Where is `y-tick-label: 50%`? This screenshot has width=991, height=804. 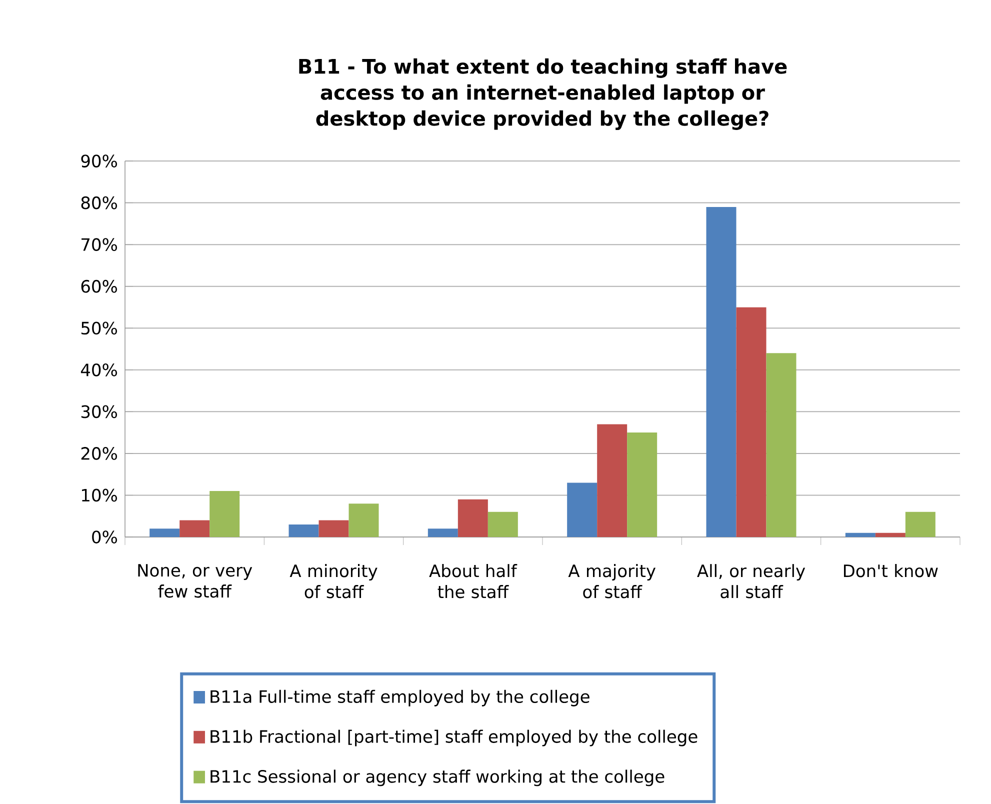
y-tick-label: 50% is located at coordinates (99, 328).